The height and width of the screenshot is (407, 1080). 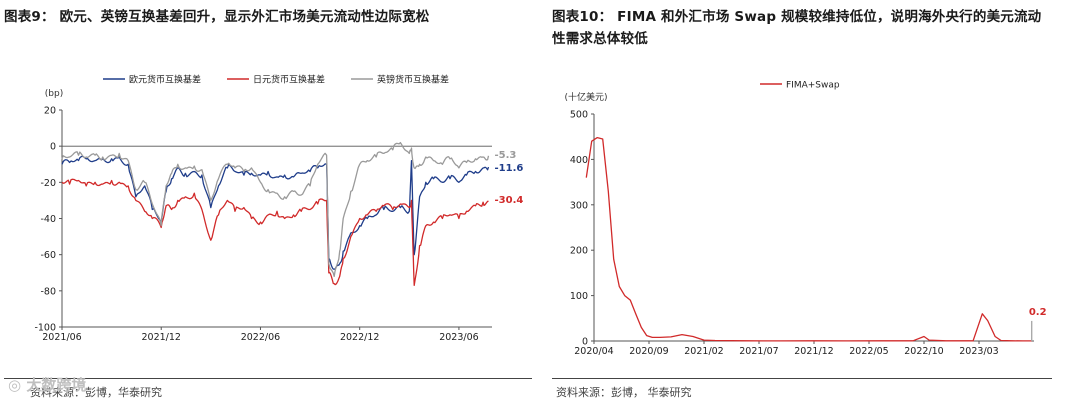 I want to click on y-axis-label: (bp), so click(x=54, y=94).